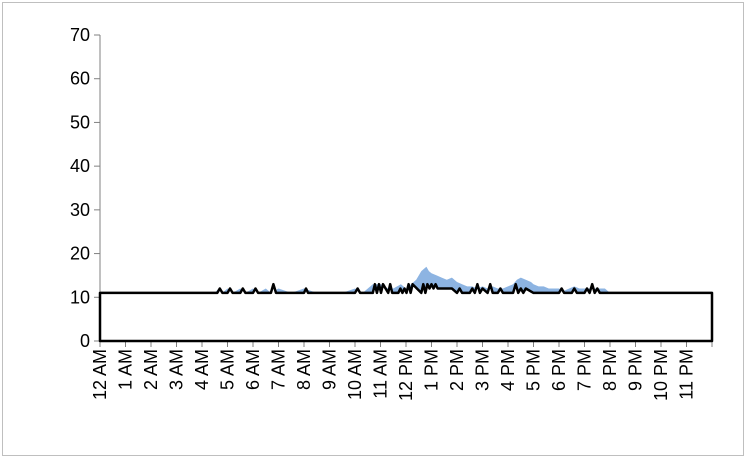 Image resolution: width=748 pixels, height=460 pixels. I want to click on x-tick-label: 3 AM, so click(177, 369).